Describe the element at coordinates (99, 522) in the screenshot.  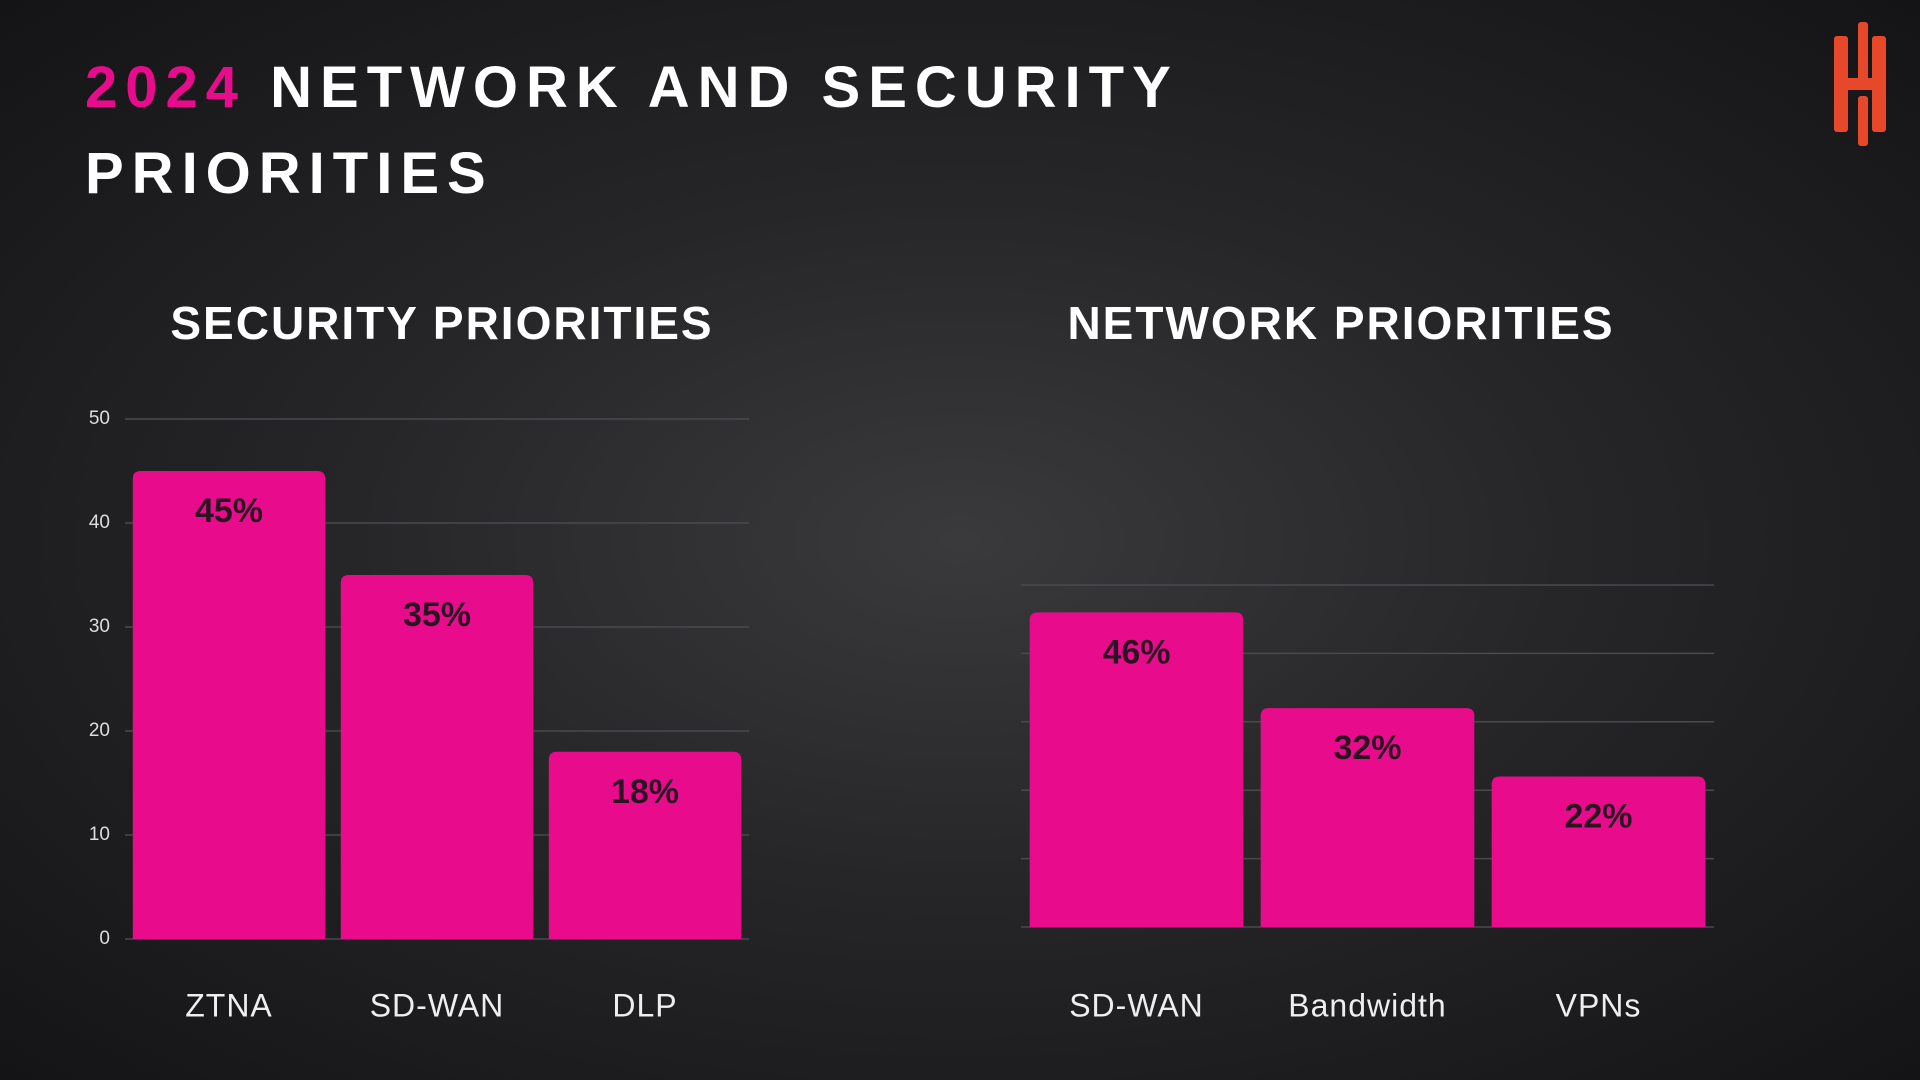
I see `y-tick-label: 40` at that location.